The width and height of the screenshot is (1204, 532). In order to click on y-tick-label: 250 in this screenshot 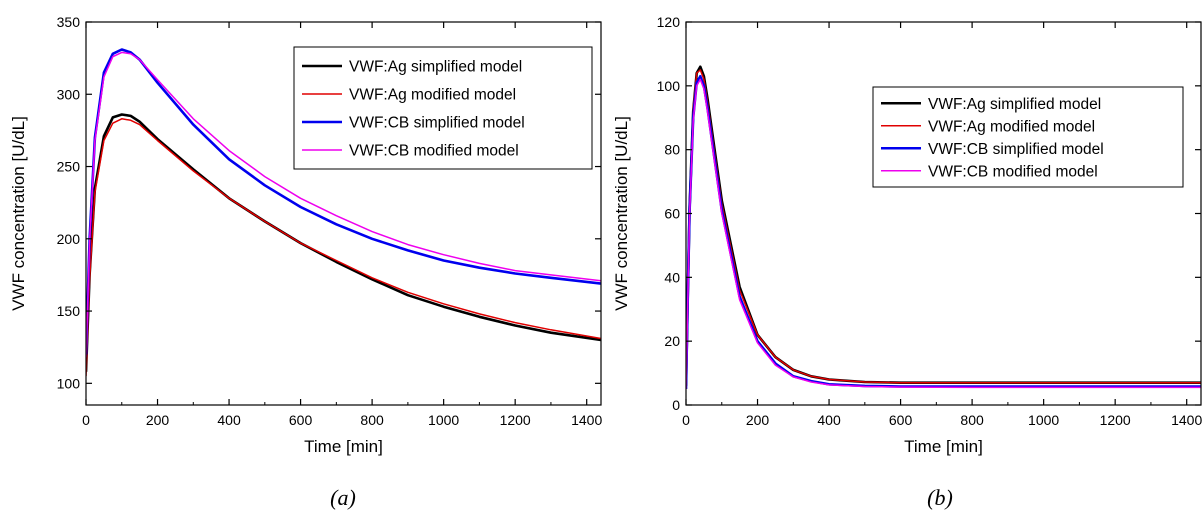, I will do `click(69, 167)`.